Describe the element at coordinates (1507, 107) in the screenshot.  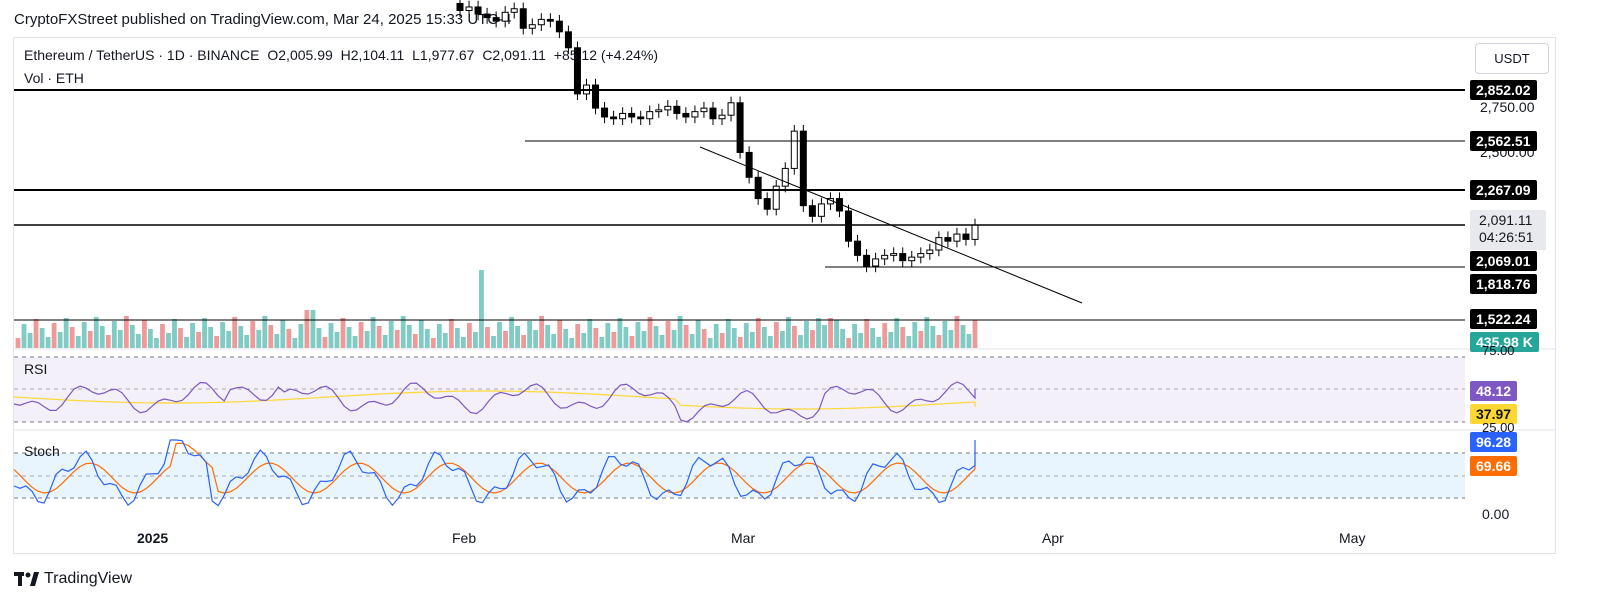
I see `axis-tick-2750: 2,750.00` at that location.